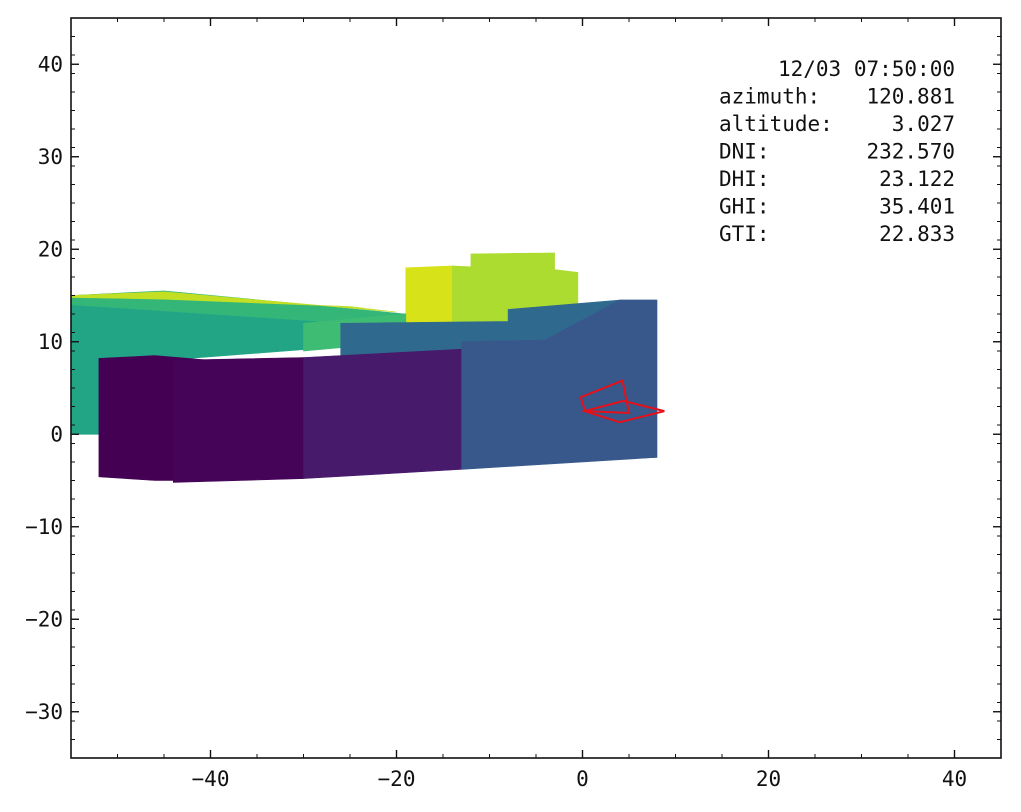  What do you see at coordinates (44, 619) in the screenshot?
I see `y-tick-label: −20` at bounding box center [44, 619].